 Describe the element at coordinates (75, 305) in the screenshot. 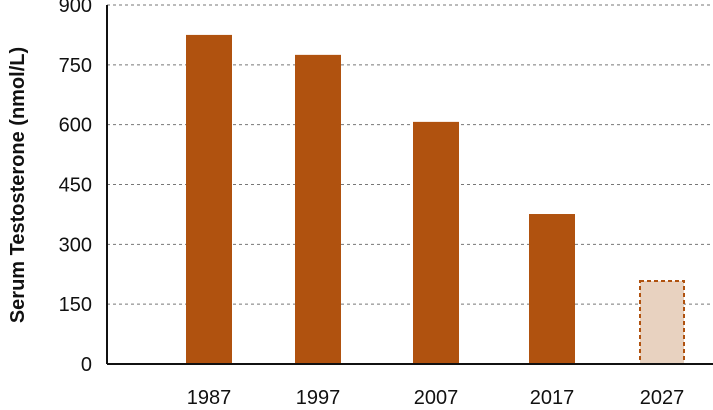

I see `y-tick-label: 150` at that location.